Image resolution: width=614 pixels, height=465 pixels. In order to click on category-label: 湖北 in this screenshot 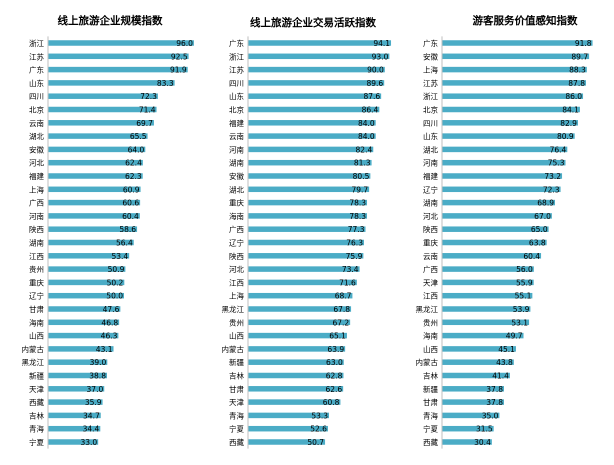, I will do `click(430, 149)`.